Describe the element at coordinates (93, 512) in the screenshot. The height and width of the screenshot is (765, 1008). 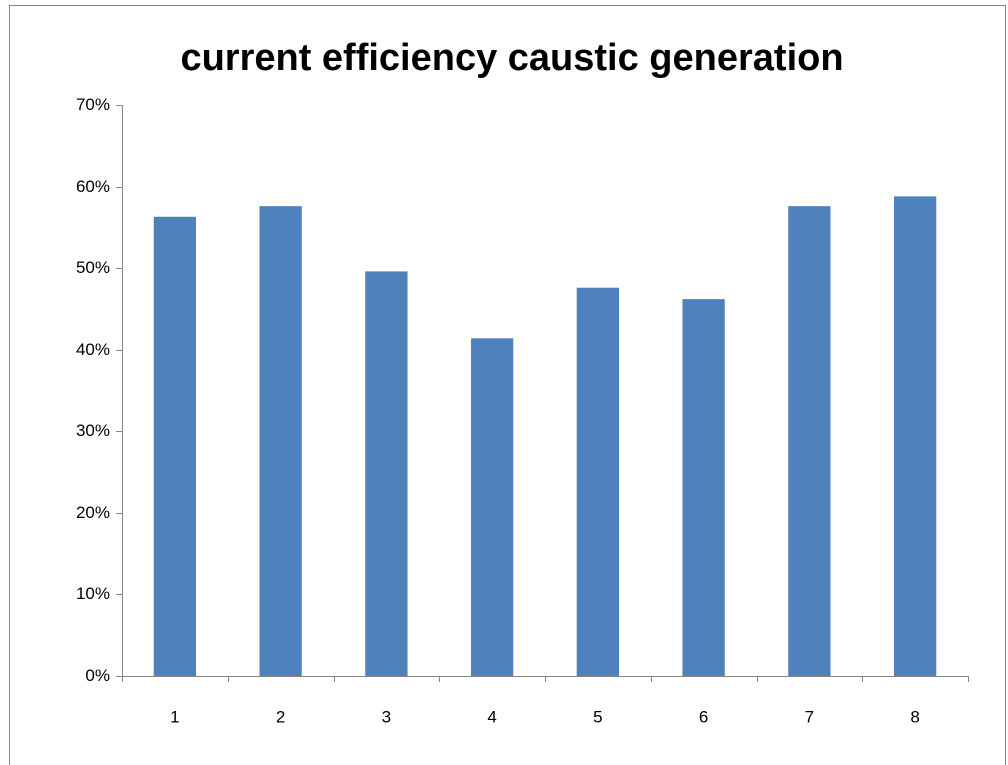
I see `y-tick-label: 20%` at that location.